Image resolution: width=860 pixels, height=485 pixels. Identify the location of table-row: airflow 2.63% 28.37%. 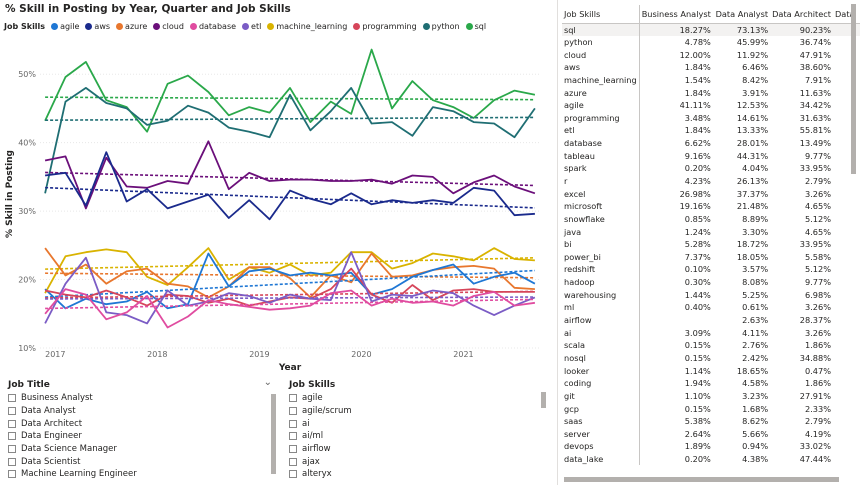
(711, 320).